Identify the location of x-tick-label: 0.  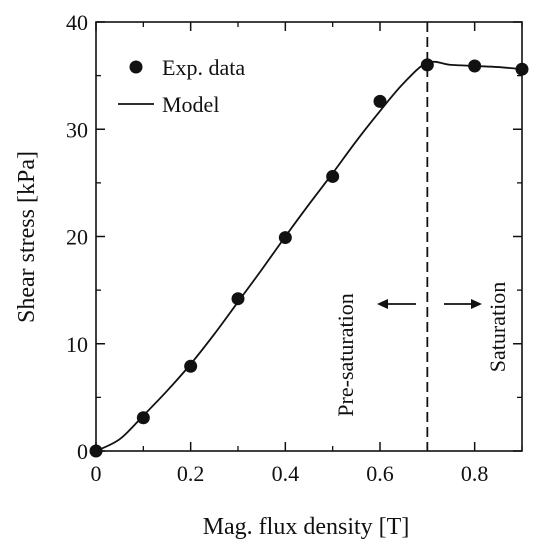
(96, 473).